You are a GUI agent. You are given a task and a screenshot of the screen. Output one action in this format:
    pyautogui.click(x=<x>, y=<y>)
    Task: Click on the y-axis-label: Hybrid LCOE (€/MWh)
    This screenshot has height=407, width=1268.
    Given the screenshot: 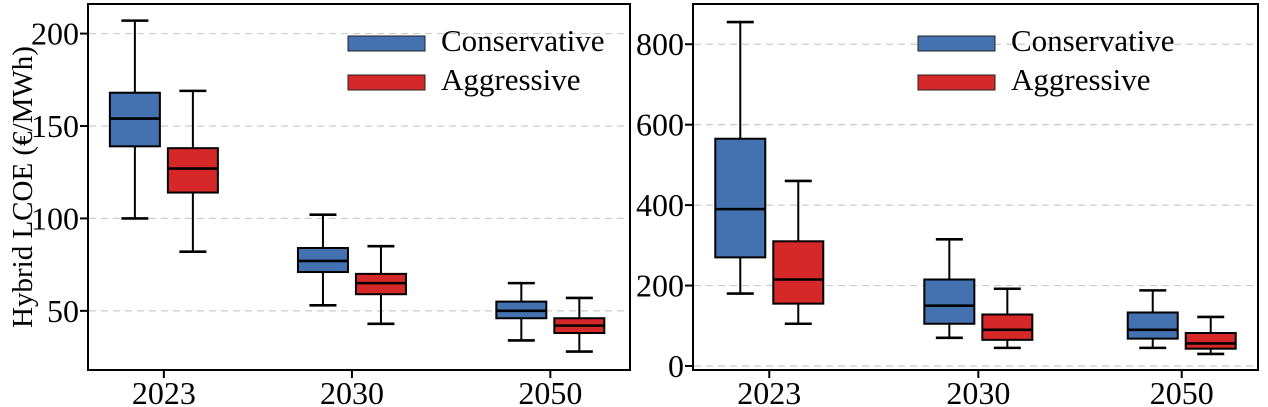 What is the action you would take?
    pyautogui.click(x=23, y=187)
    